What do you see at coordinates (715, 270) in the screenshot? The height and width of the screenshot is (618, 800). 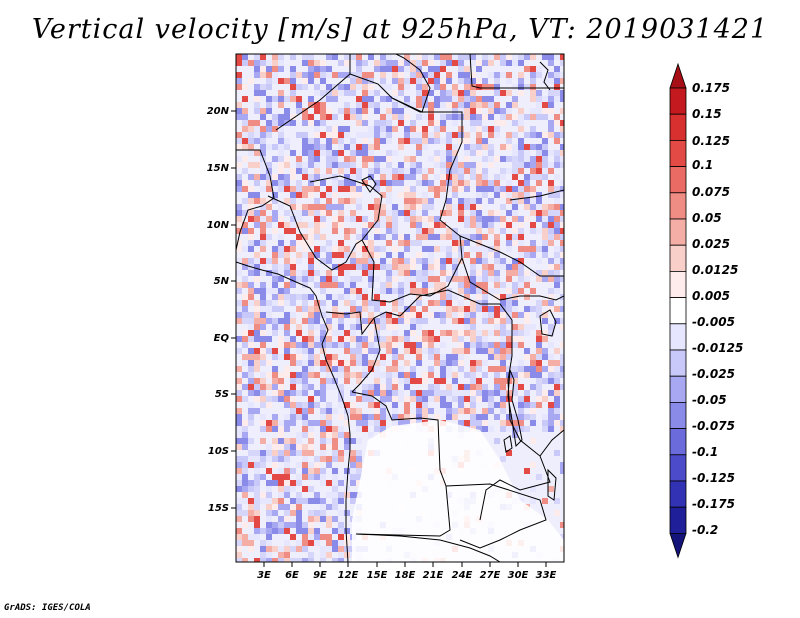 I see `colorbar-label: 0.0125` at bounding box center [715, 270].